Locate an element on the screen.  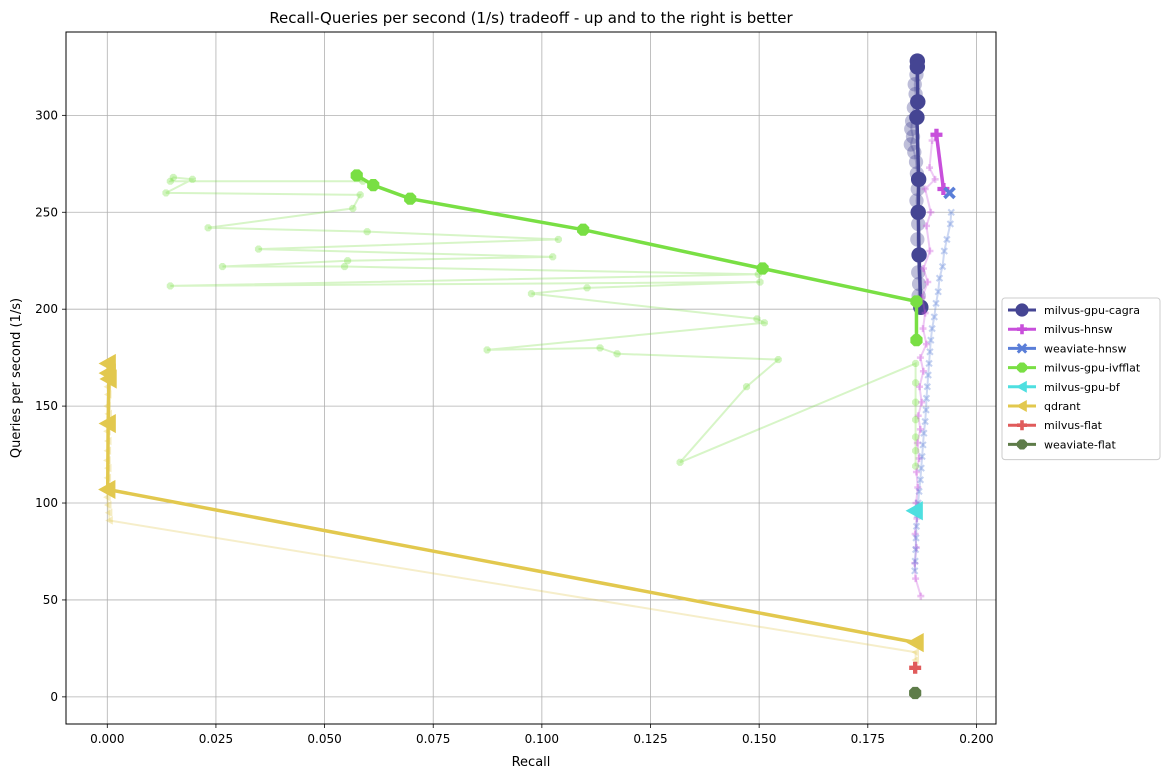
legend-entry-weaviate-flat: weaviate-flat is located at coordinates (1062, 444).